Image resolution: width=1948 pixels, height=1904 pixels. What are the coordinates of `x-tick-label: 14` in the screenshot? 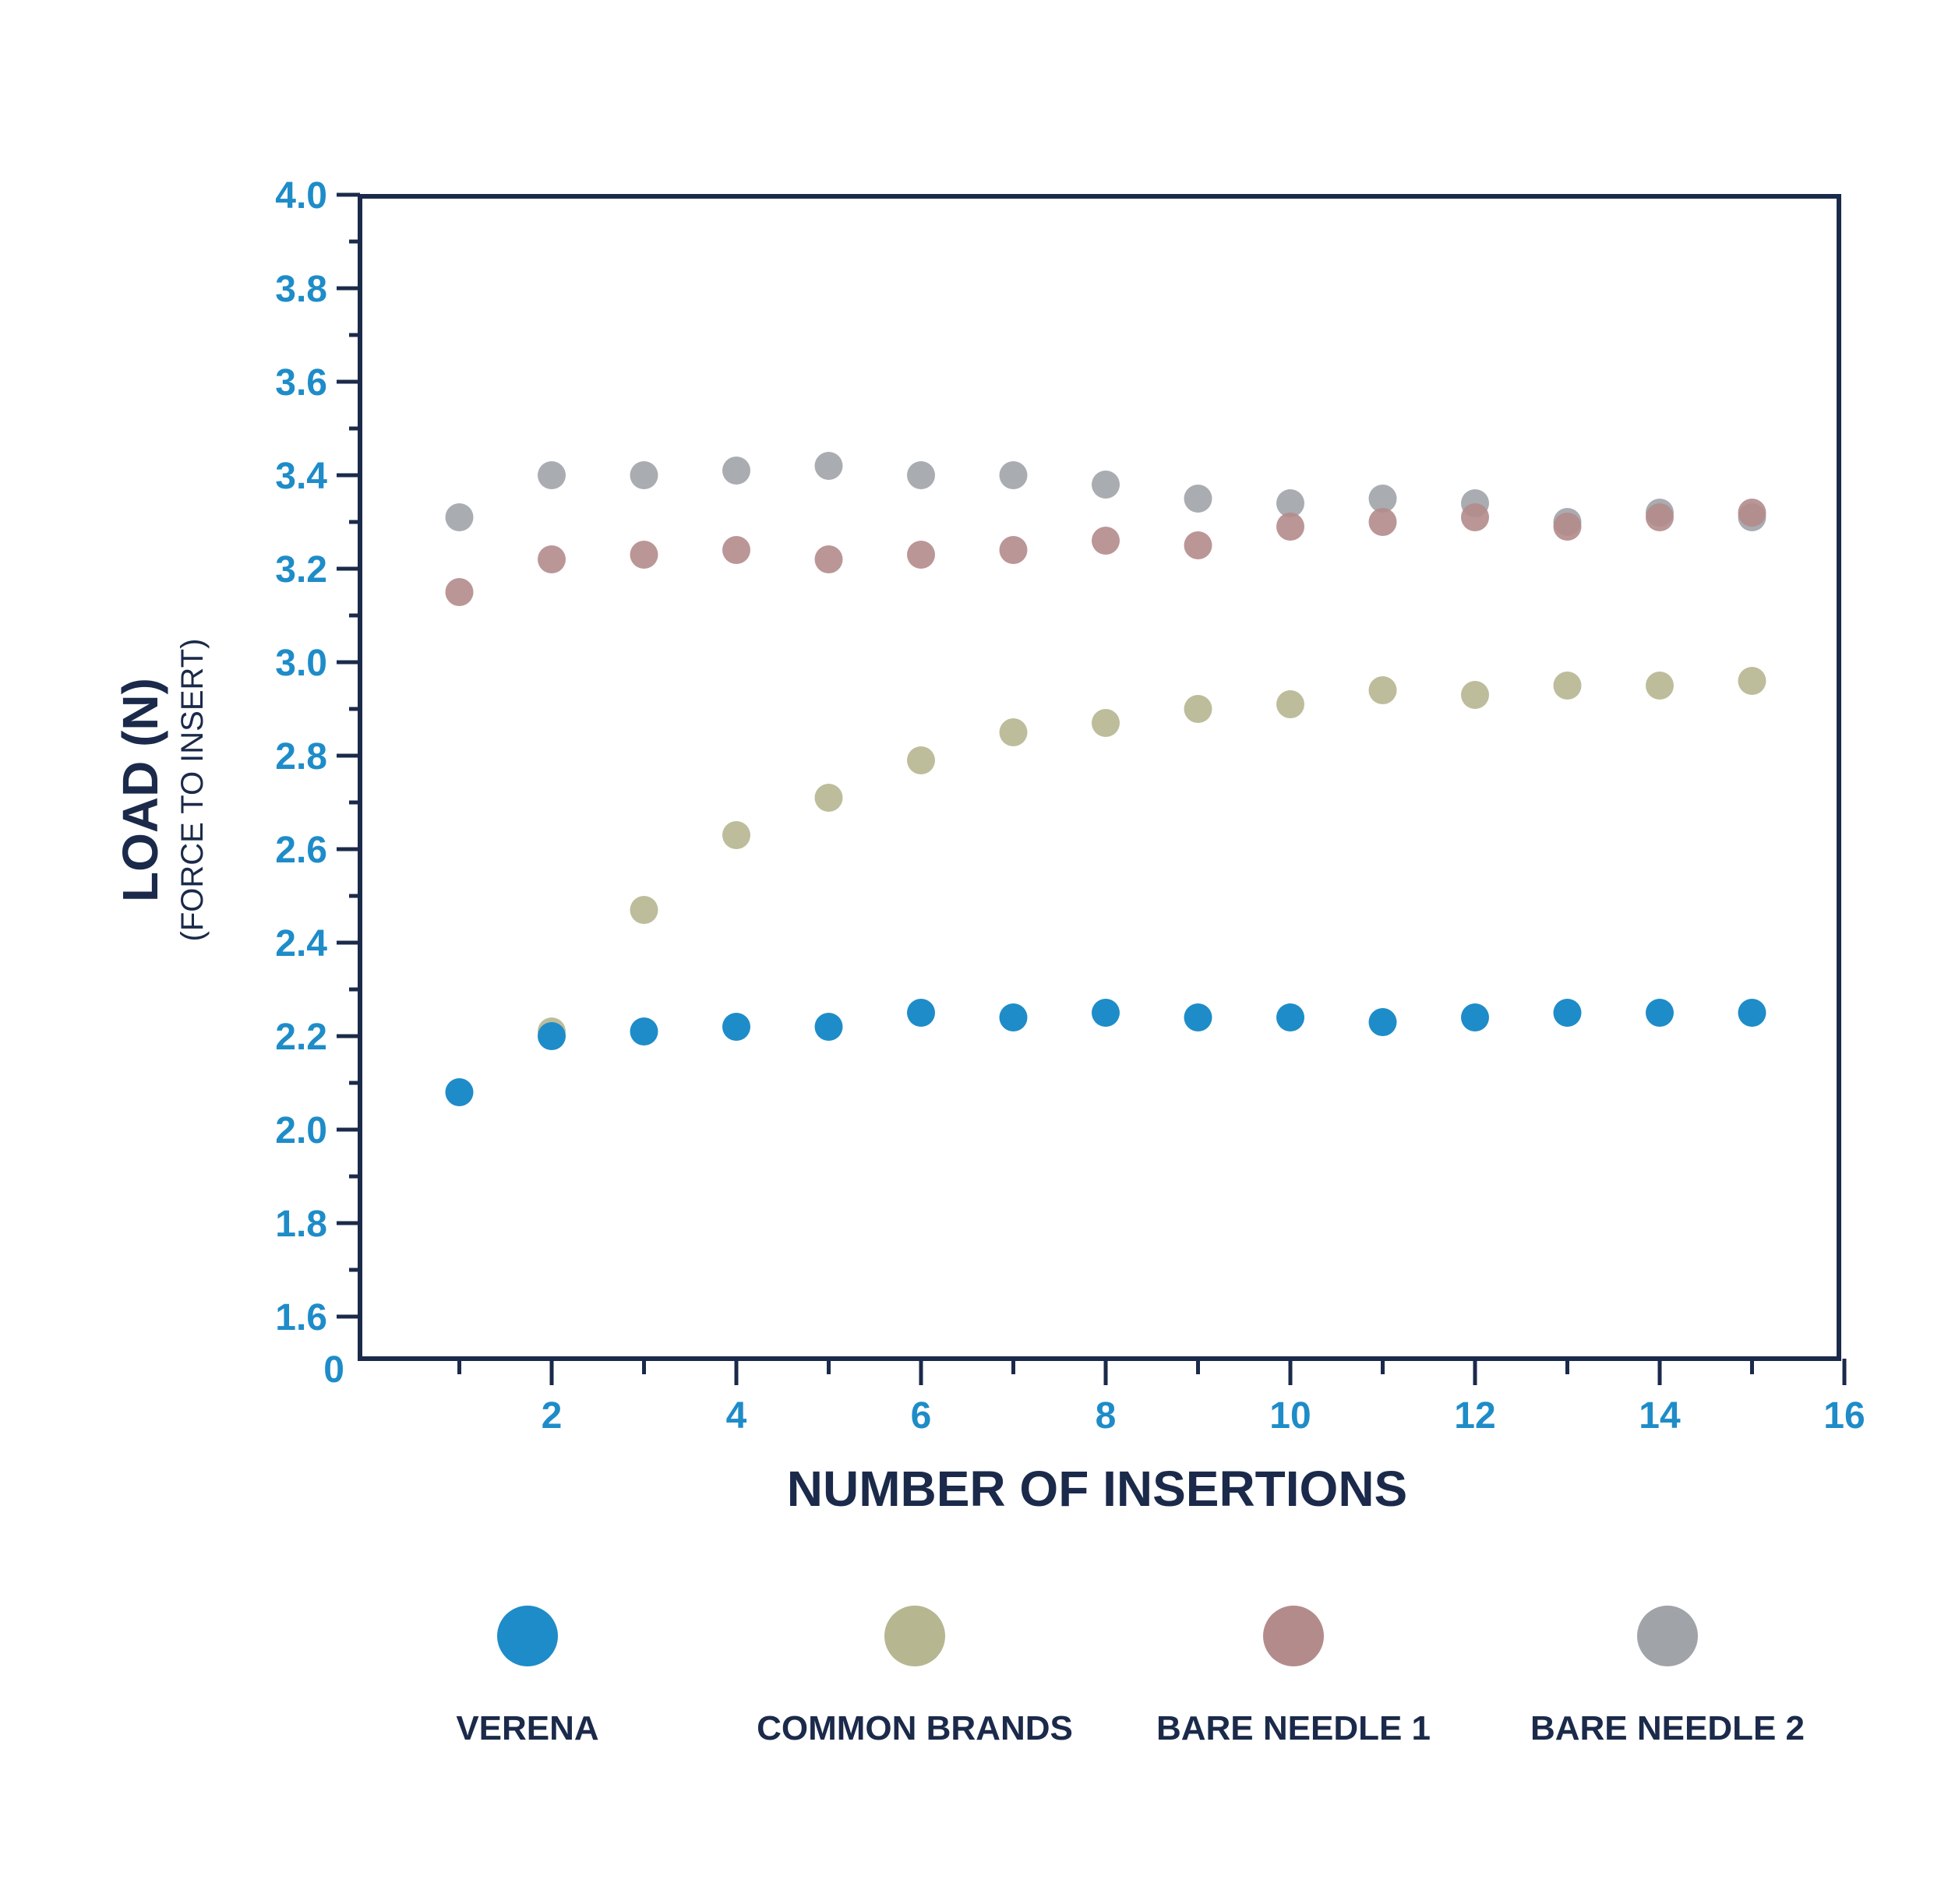 It's located at (1660, 1416).